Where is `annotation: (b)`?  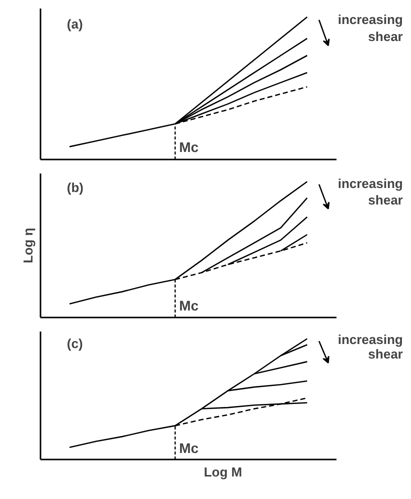 annotation: (b) is located at coordinates (75, 188).